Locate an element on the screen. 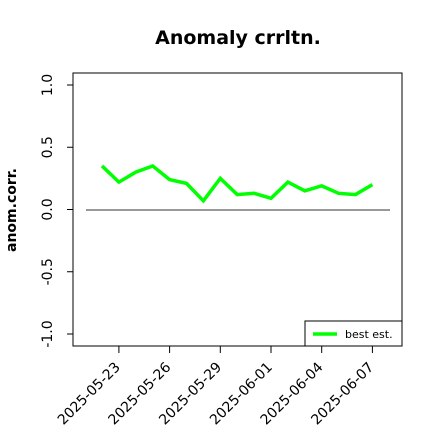  y-tick-label: 0.0 is located at coordinates (48, 209).